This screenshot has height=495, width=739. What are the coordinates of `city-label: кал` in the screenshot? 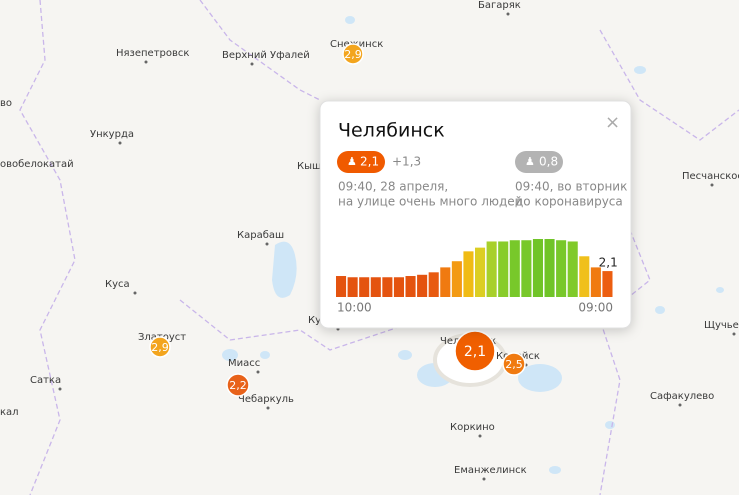 It's located at (9, 412).